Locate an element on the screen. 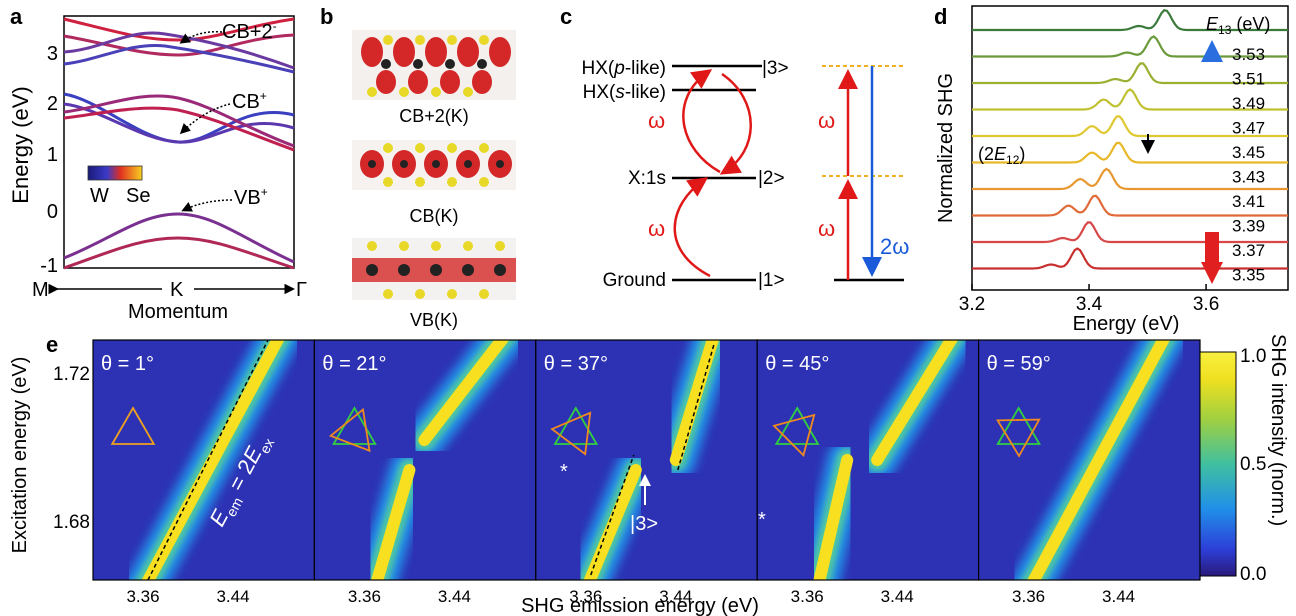 Image resolution: width=1296 pixels, height=616 pixels. band-cb-mid is located at coordinates (179, 121).